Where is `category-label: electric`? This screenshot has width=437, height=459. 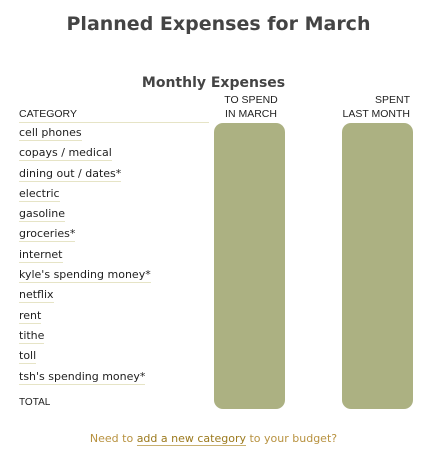
category-label: electric is located at coordinates (39, 194).